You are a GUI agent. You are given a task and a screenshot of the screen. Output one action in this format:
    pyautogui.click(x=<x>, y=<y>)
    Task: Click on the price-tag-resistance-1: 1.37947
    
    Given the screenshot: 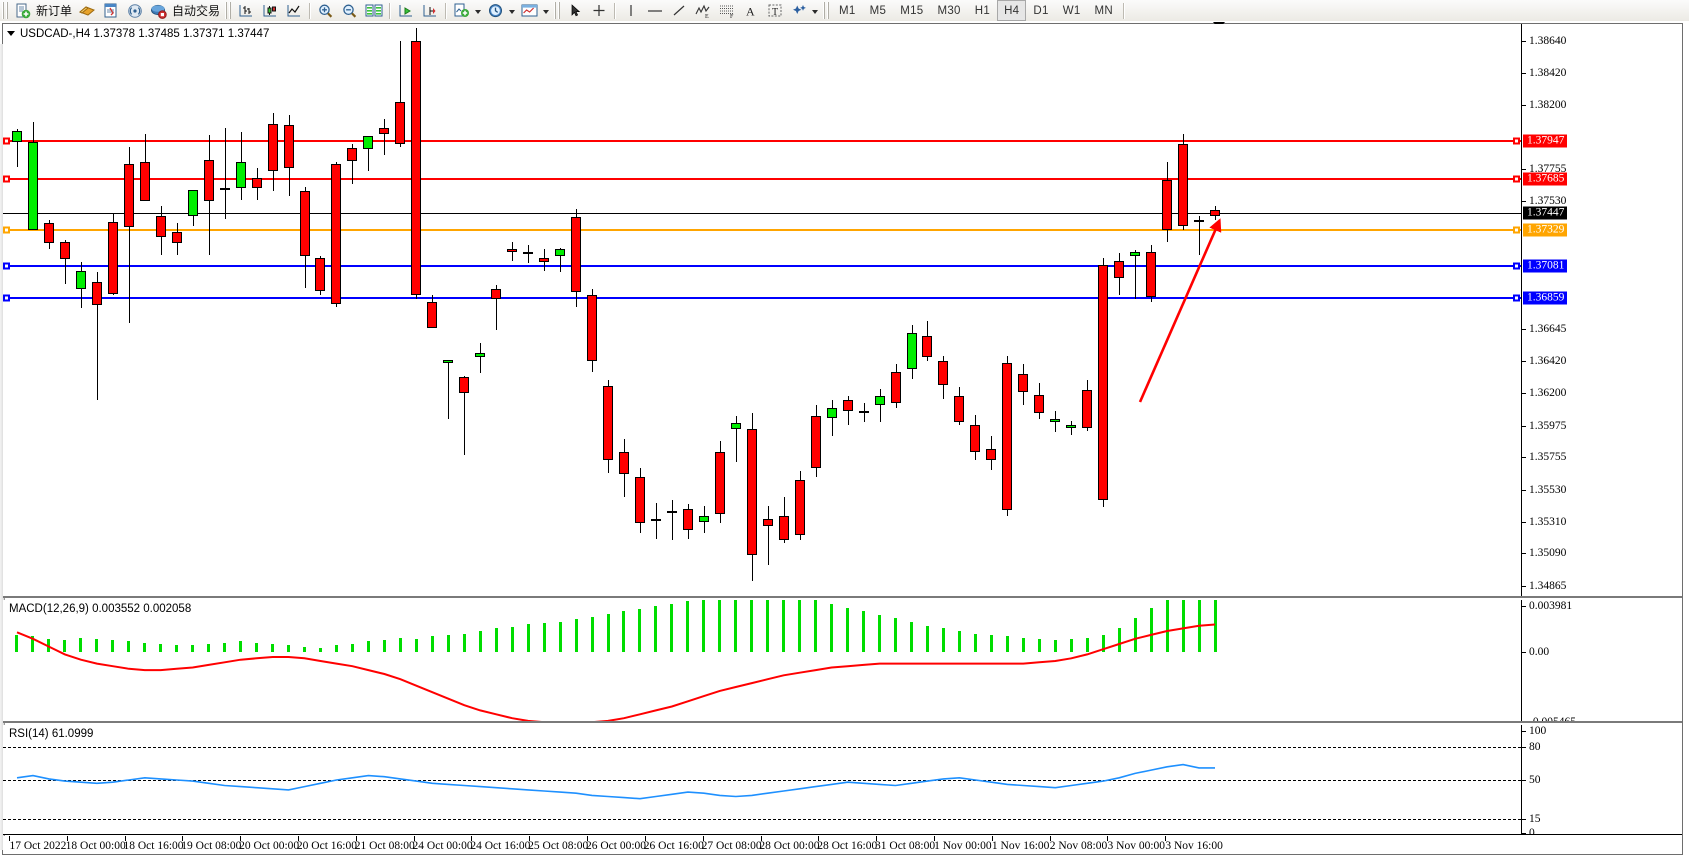 What is the action you would take?
    pyautogui.click(x=1545, y=141)
    